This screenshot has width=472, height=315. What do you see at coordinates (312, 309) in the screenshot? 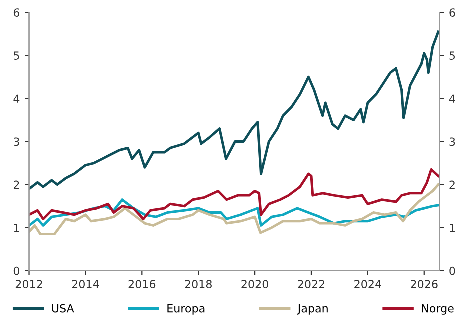
I see `legend-label: Japan` at bounding box center [312, 309].